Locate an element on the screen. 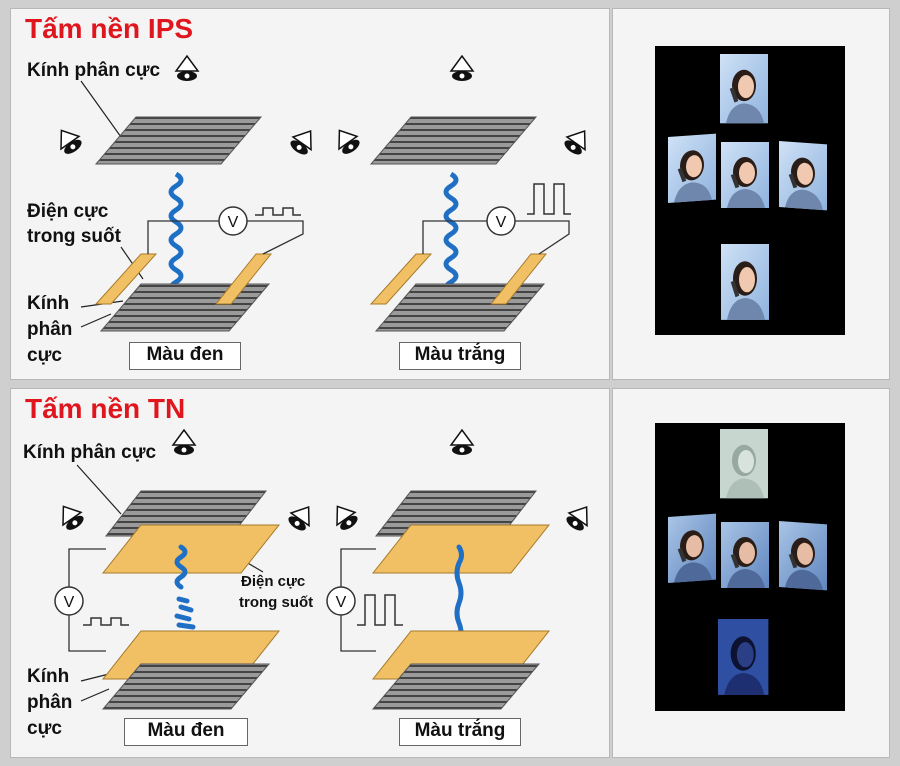  ips-bottom-polarizer-white is located at coordinates (460, 307).